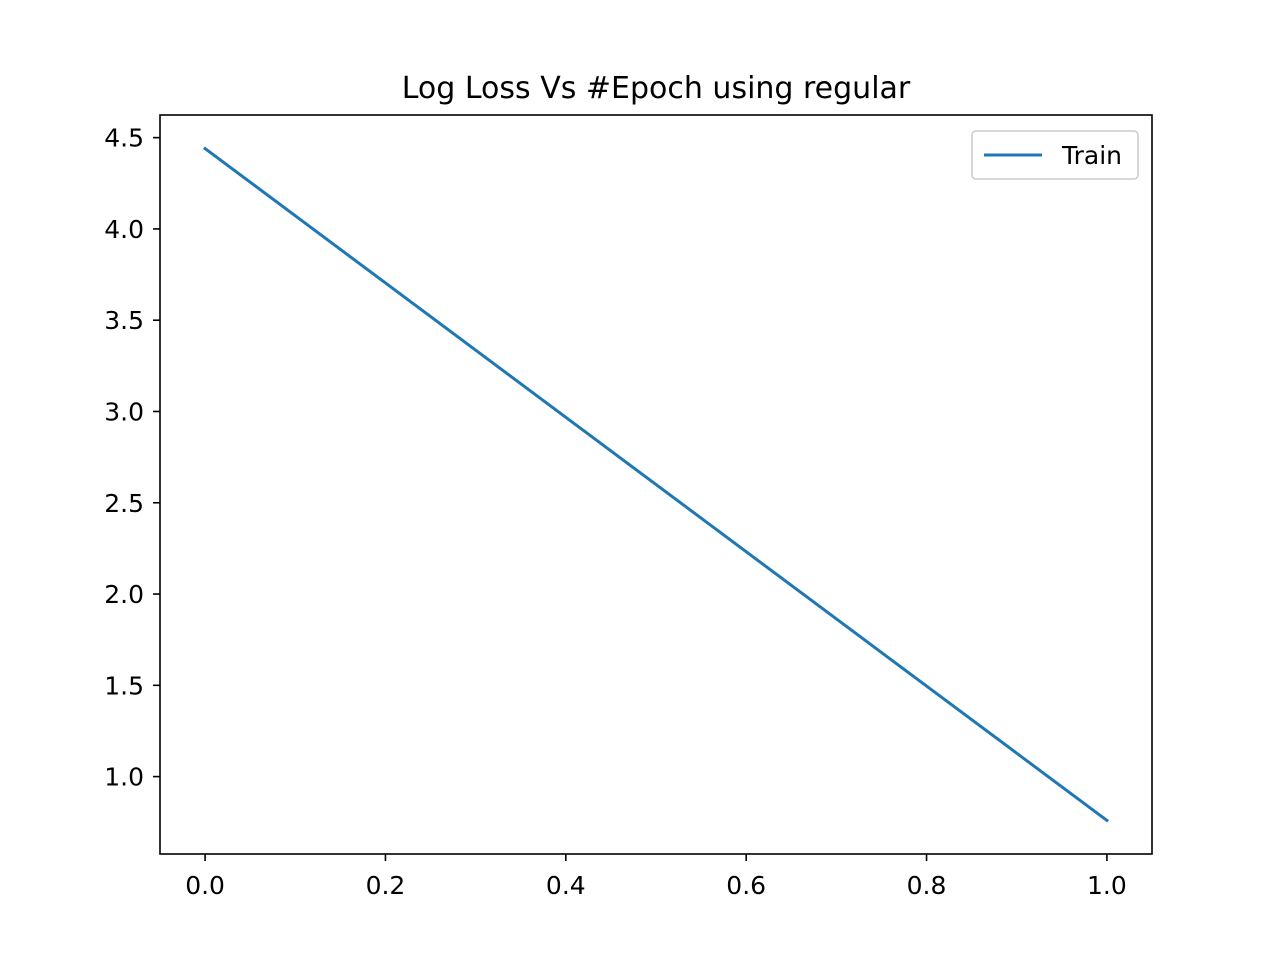 Image resolution: width=1280 pixels, height=960 pixels. What do you see at coordinates (124, 685) in the screenshot?
I see `y-tick-label: 1.5` at bounding box center [124, 685].